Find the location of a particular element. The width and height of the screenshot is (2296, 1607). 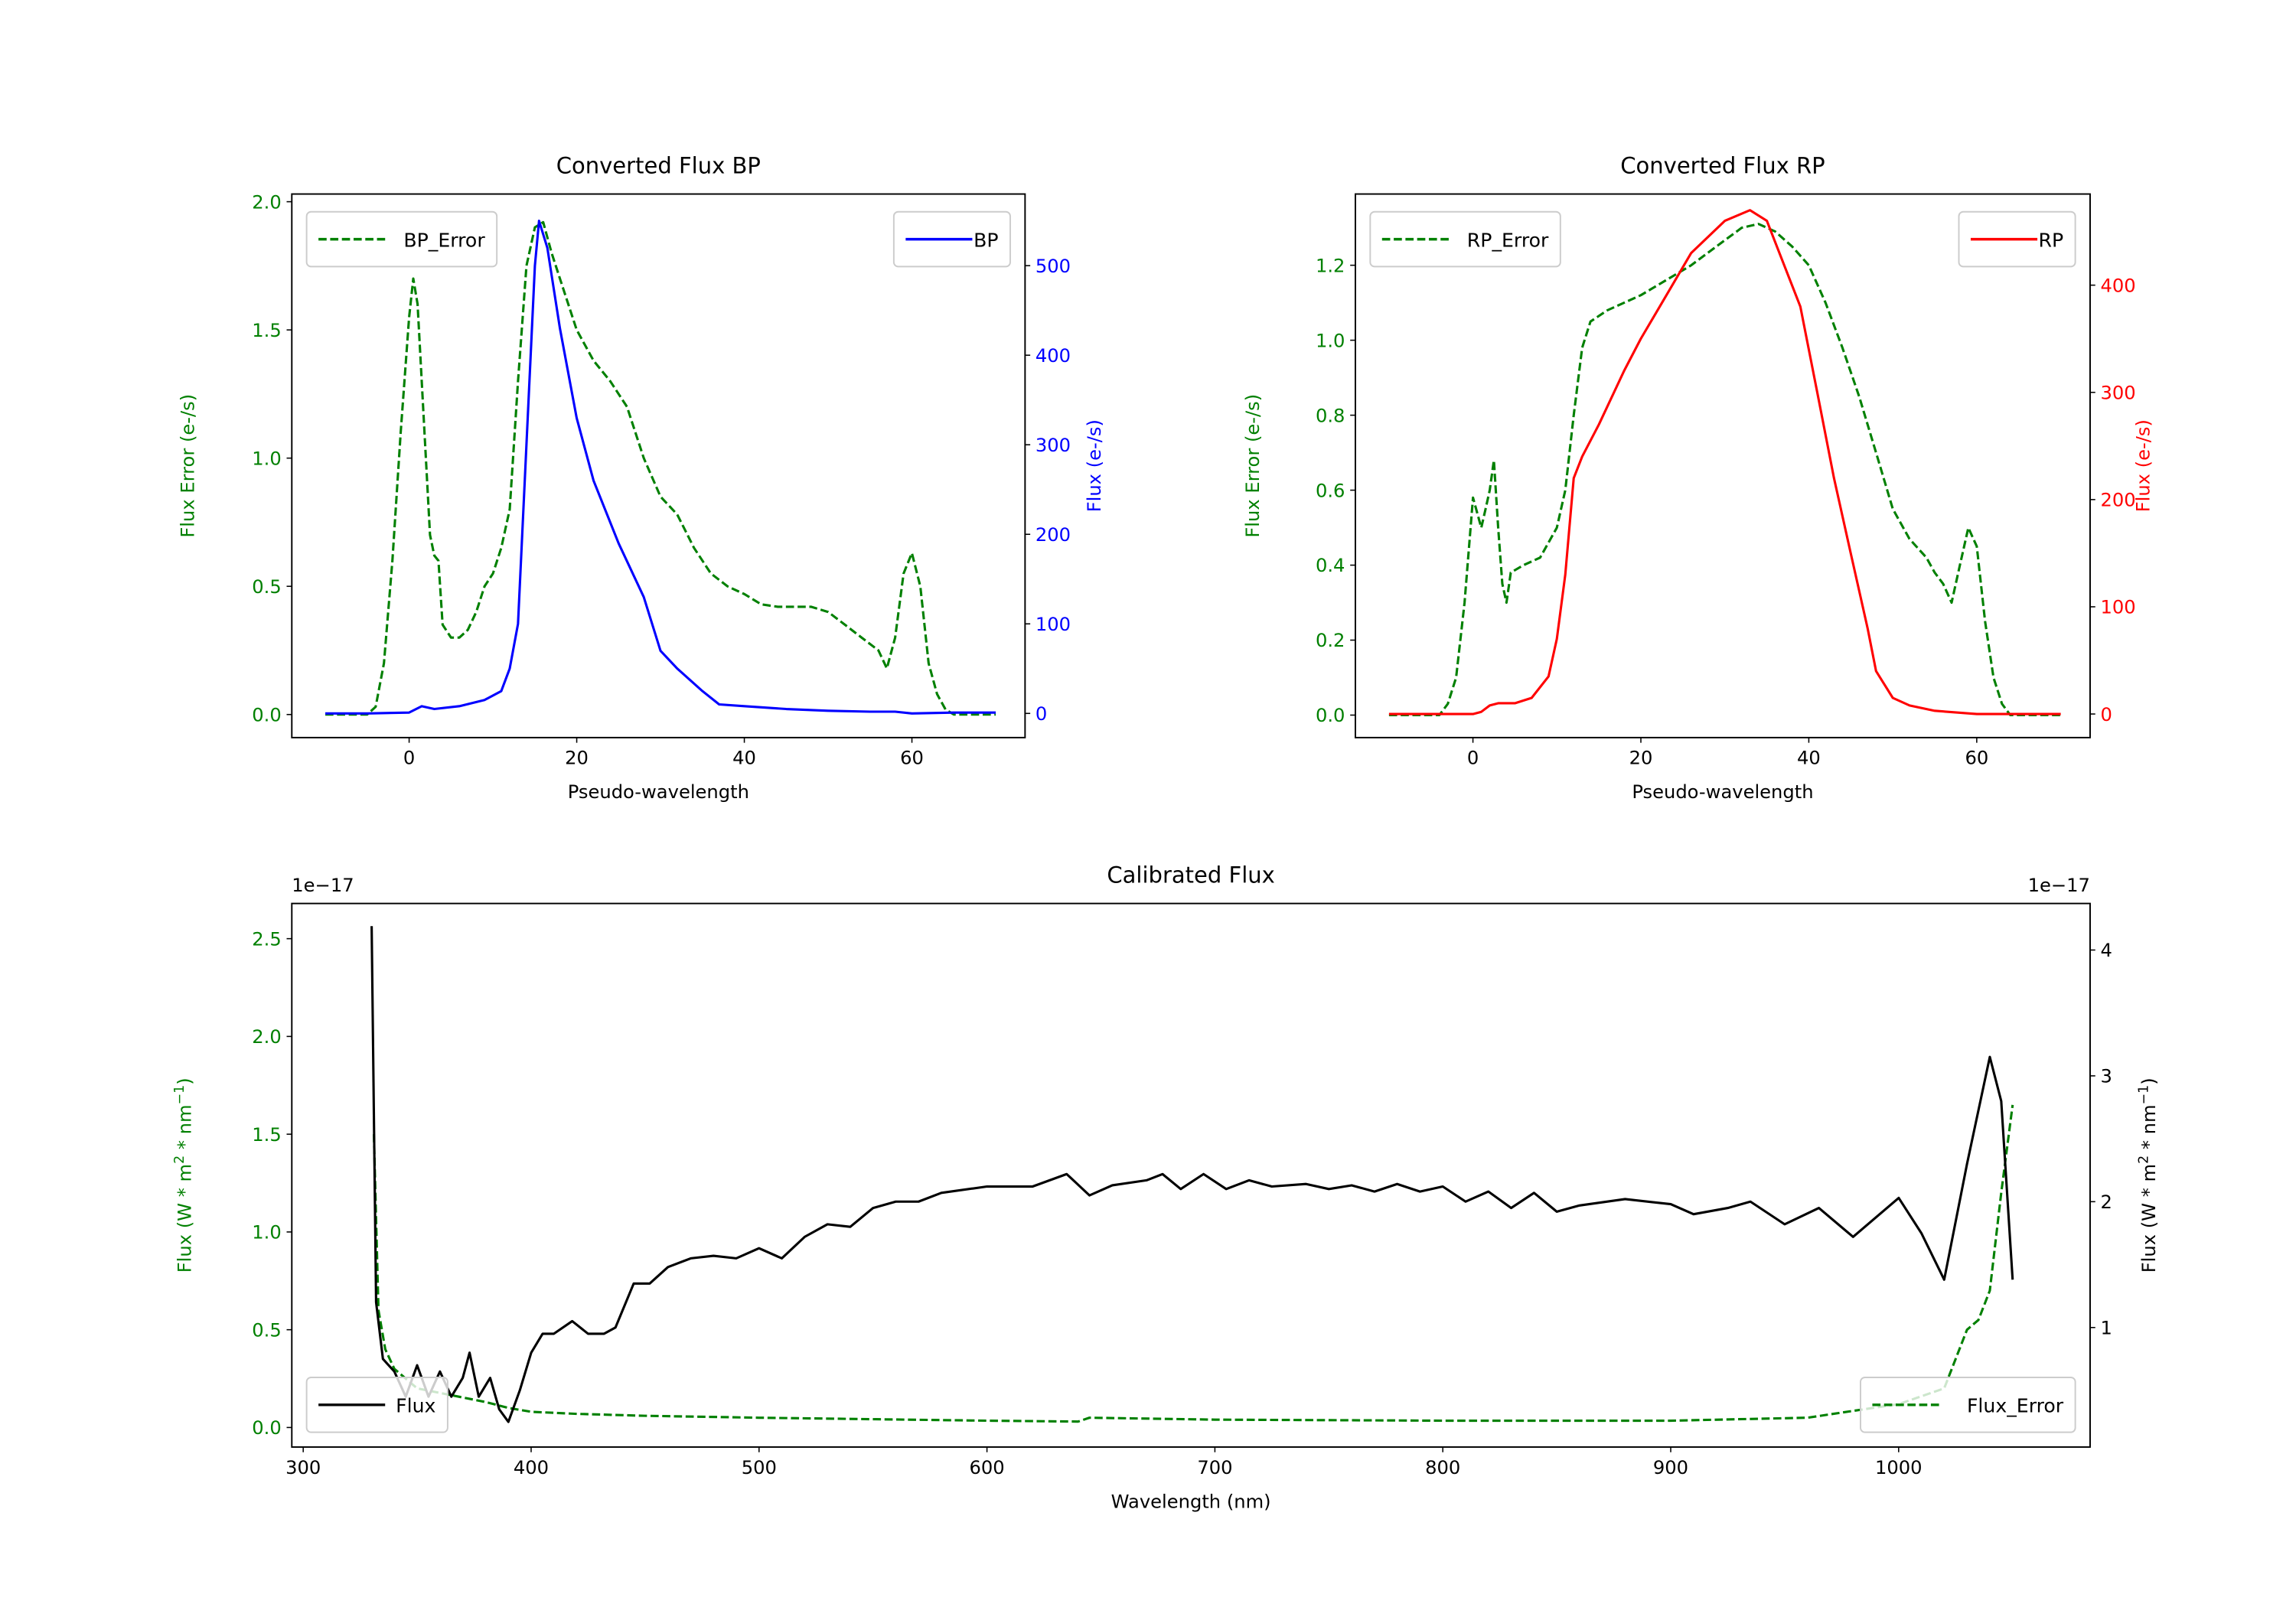

legend-label: Flux is located at coordinates (415, 1405).